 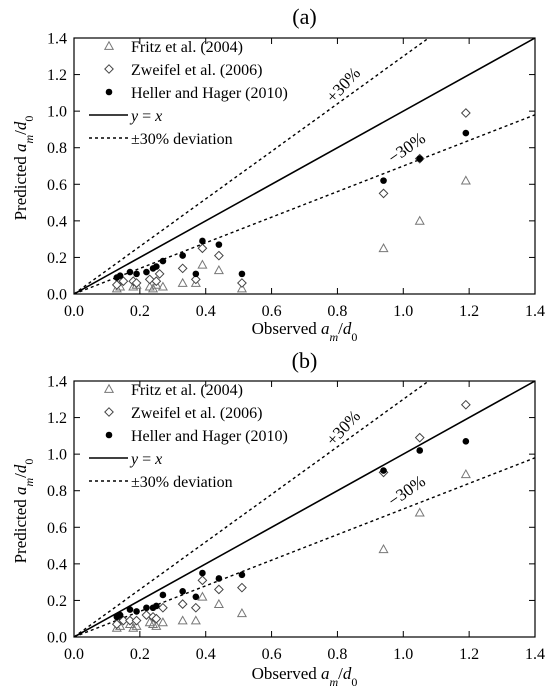 I want to click on x-tick-label: 1.2, so click(x=469, y=311).